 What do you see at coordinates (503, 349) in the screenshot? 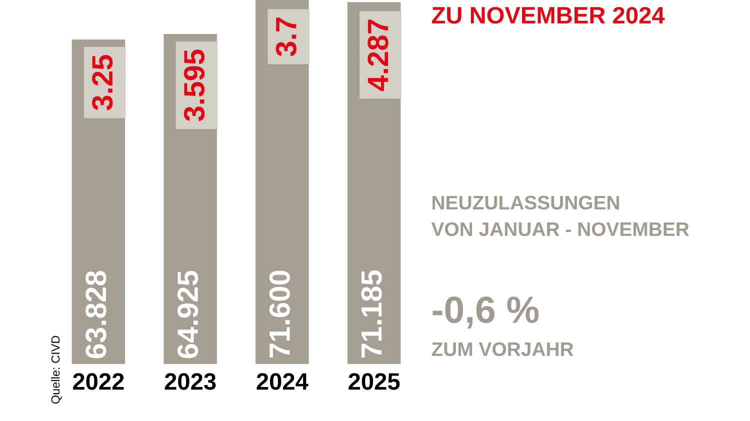
I see `text: ZUM VORJAHR` at bounding box center [503, 349].